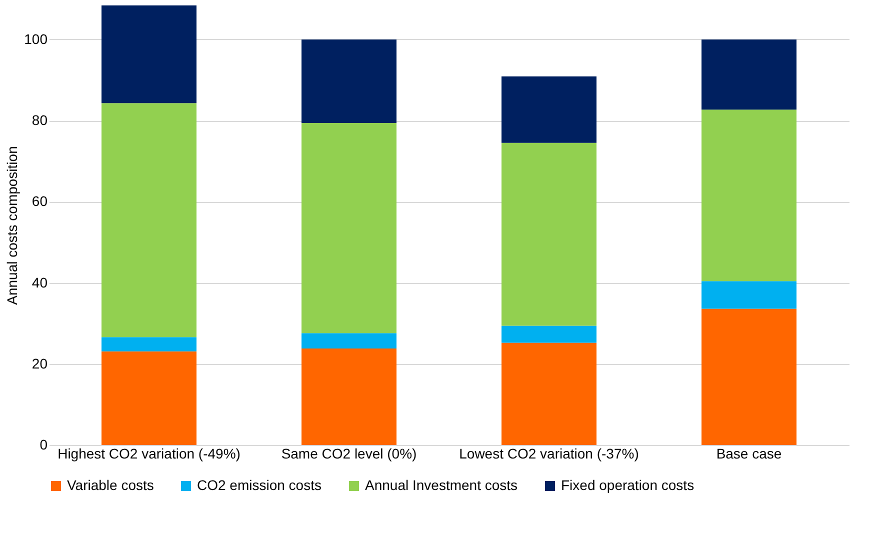  I want to click on legend-label: Annual Investment costs, so click(441, 485).